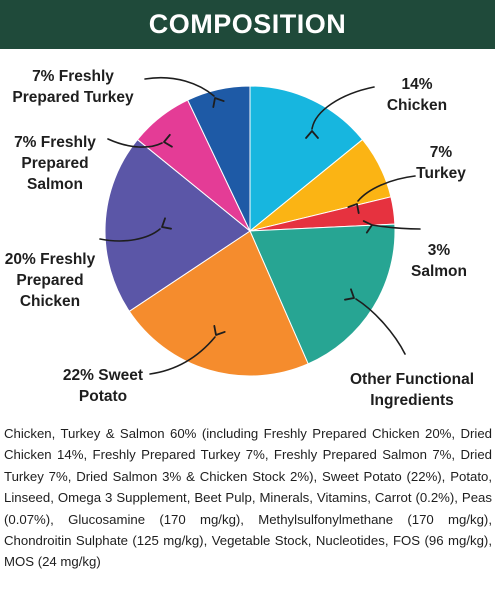  What do you see at coordinates (103, 386) in the screenshot?
I see `slice-label: 22% Sweet Potato` at bounding box center [103, 386].